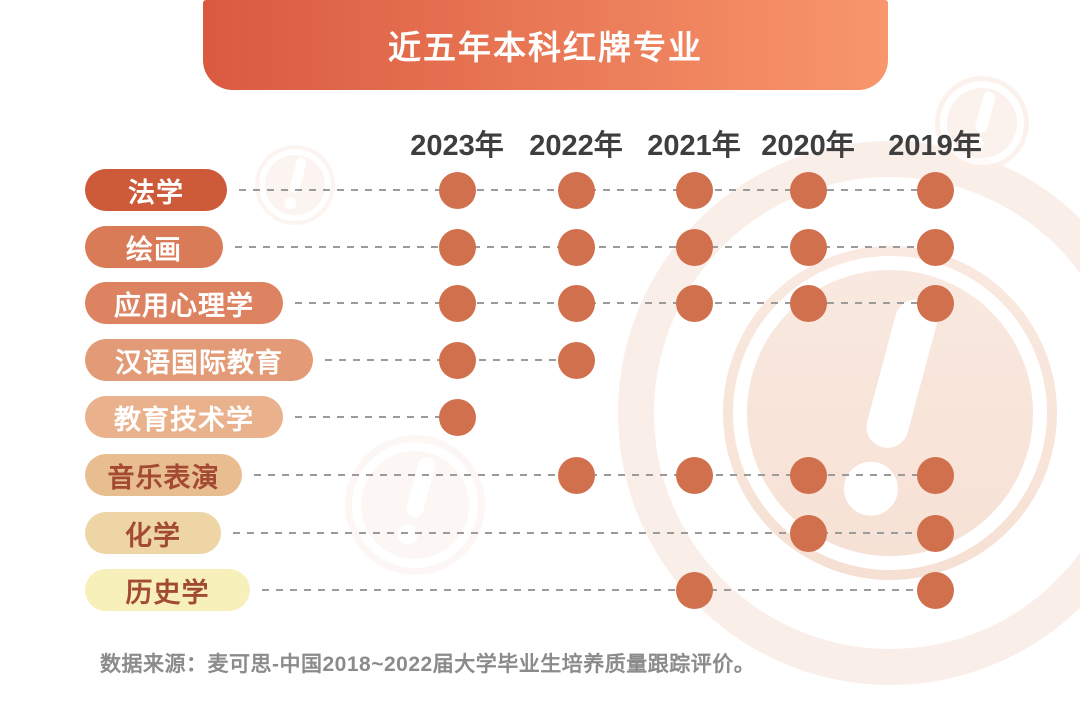 This screenshot has width=1080, height=718. I want to click on major-pill: 历史学, so click(167, 590).